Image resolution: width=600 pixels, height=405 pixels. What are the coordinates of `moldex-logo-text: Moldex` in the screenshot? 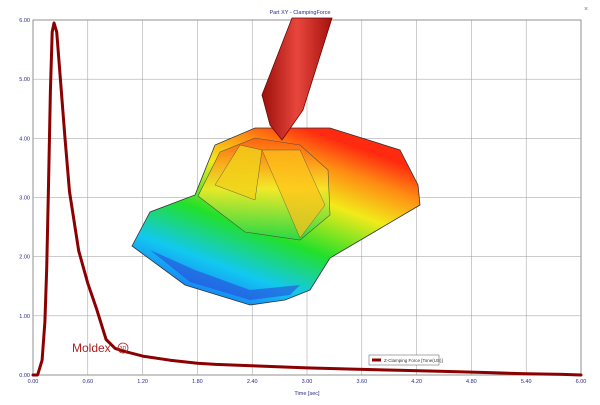 It's located at (91, 348).